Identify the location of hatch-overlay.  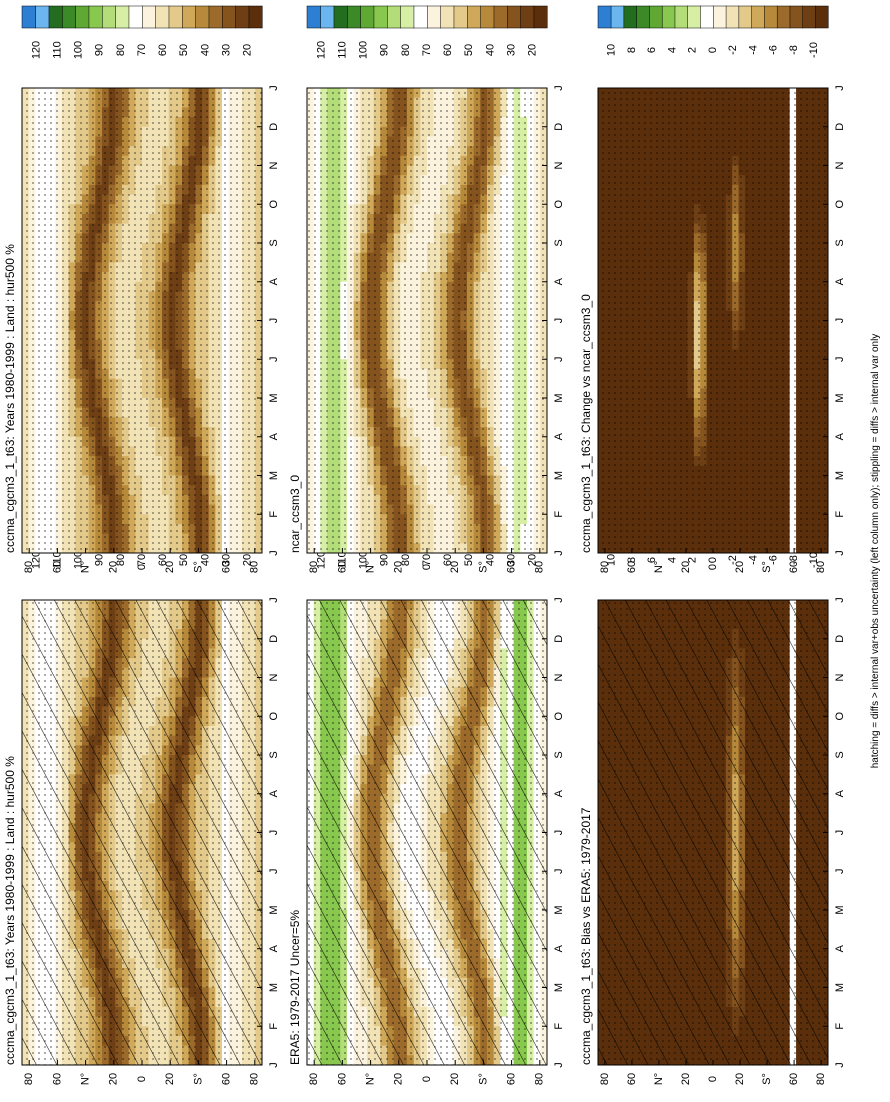
(142, 832).